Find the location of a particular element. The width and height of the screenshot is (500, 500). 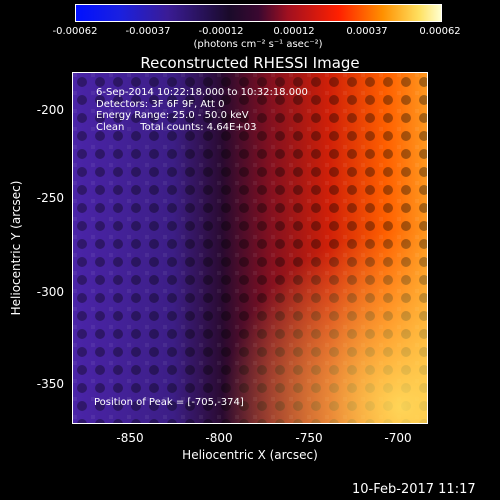

y-tick: -250 is located at coordinates (50, 198).